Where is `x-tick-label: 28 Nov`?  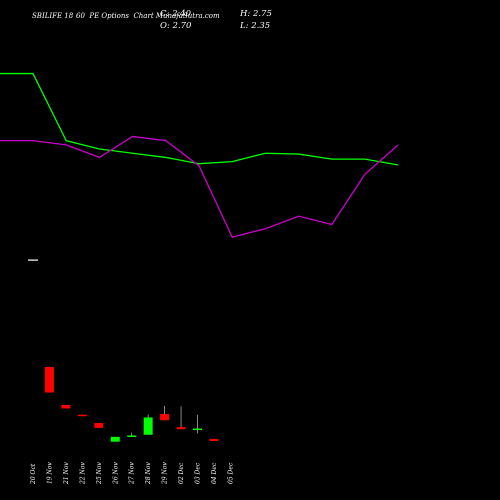 x-tick-label: 28 Nov is located at coordinates (148, 473).